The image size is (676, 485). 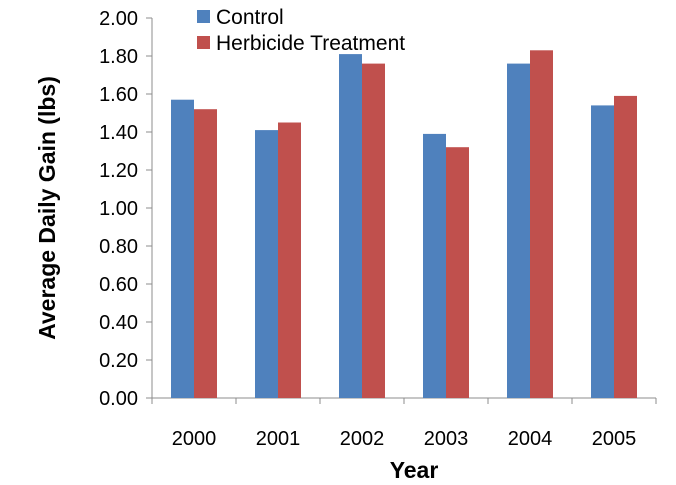 I want to click on y-tick-label: 1.20, so click(x=118, y=171).